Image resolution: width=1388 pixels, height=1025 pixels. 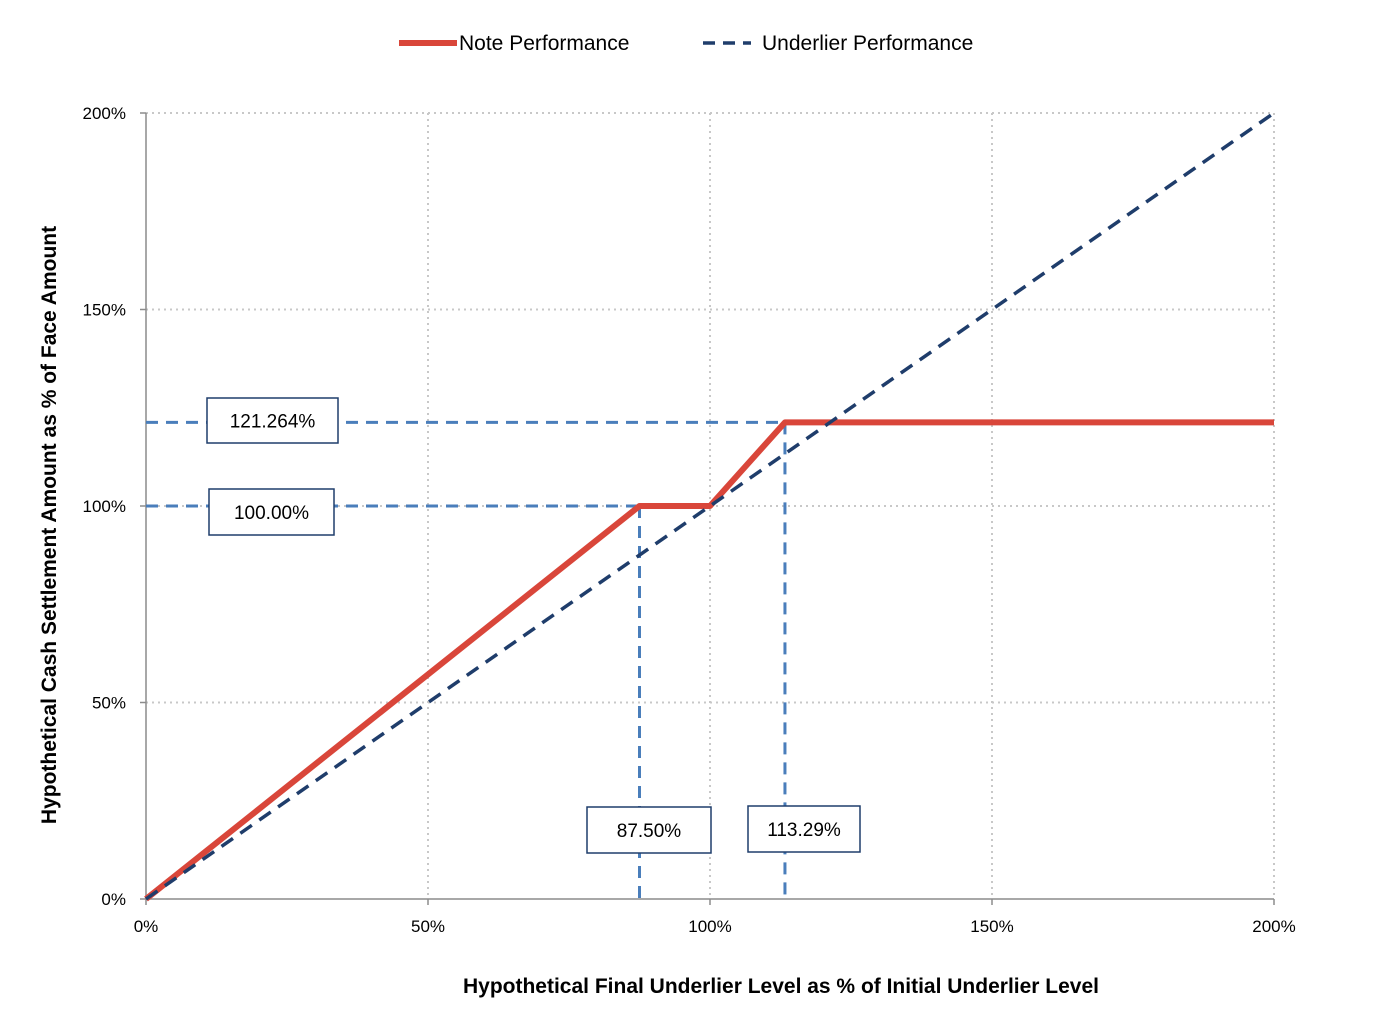 I want to click on x-tick-label: 100%, so click(x=709, y=926).